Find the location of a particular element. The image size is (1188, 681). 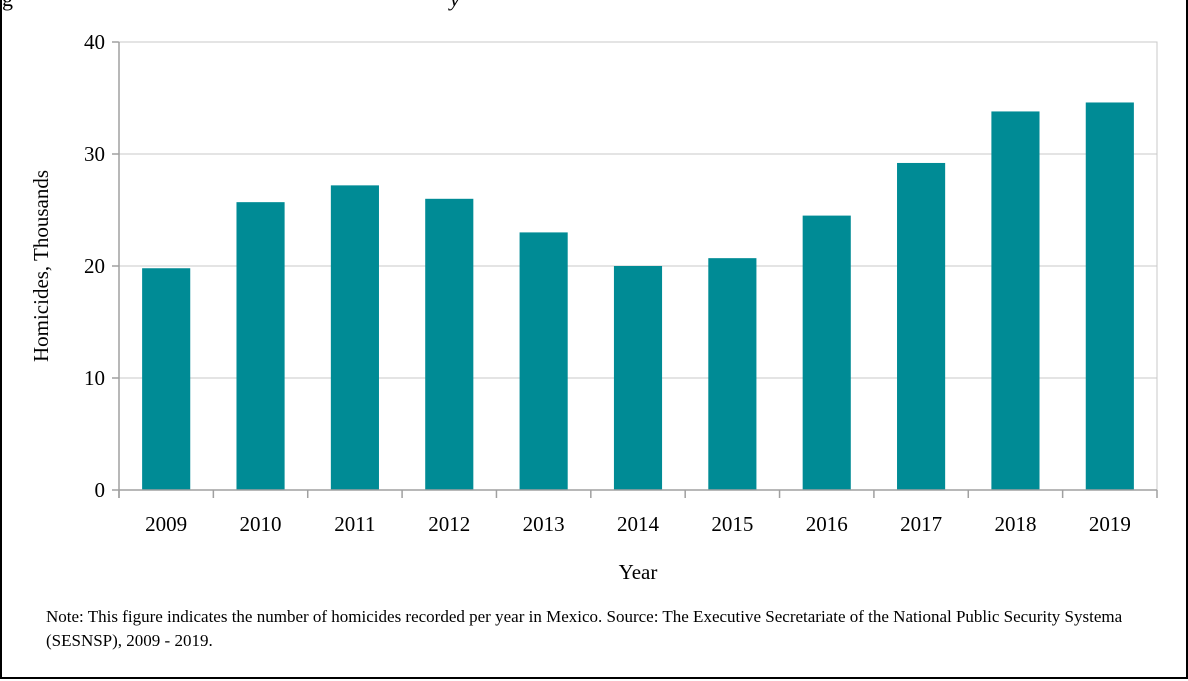

bar-2011 is located at coordinates (354, 338).